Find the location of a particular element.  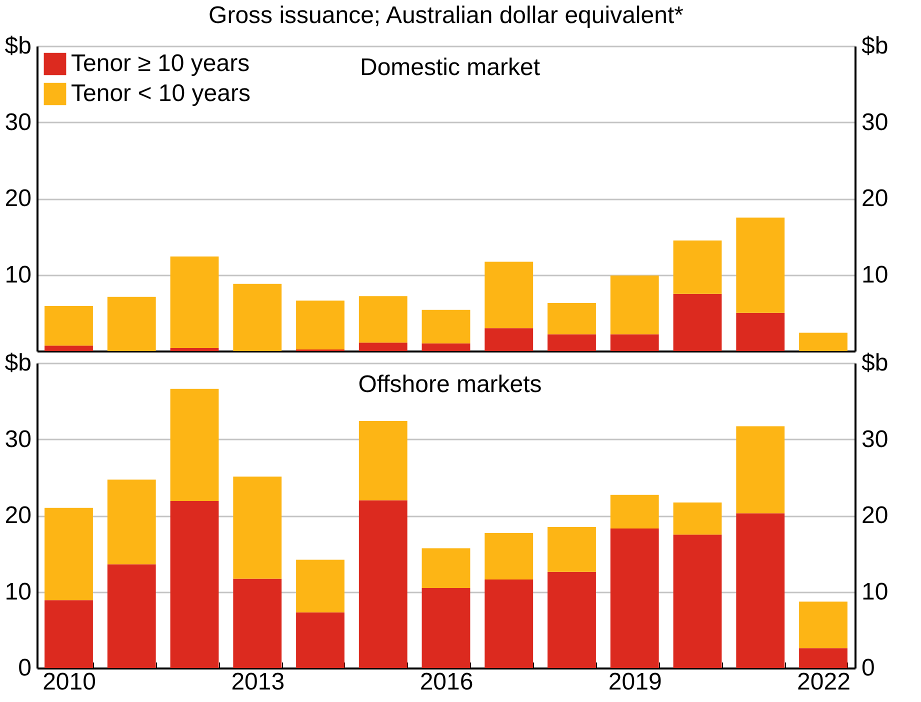

x-tick-label: 2016 is located at coordinates (447, 682).